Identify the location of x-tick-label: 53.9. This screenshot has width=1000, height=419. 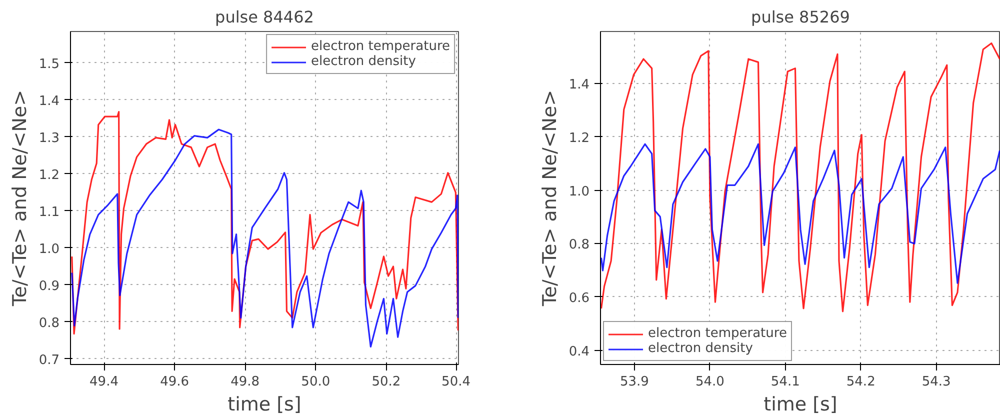
(634, 382).